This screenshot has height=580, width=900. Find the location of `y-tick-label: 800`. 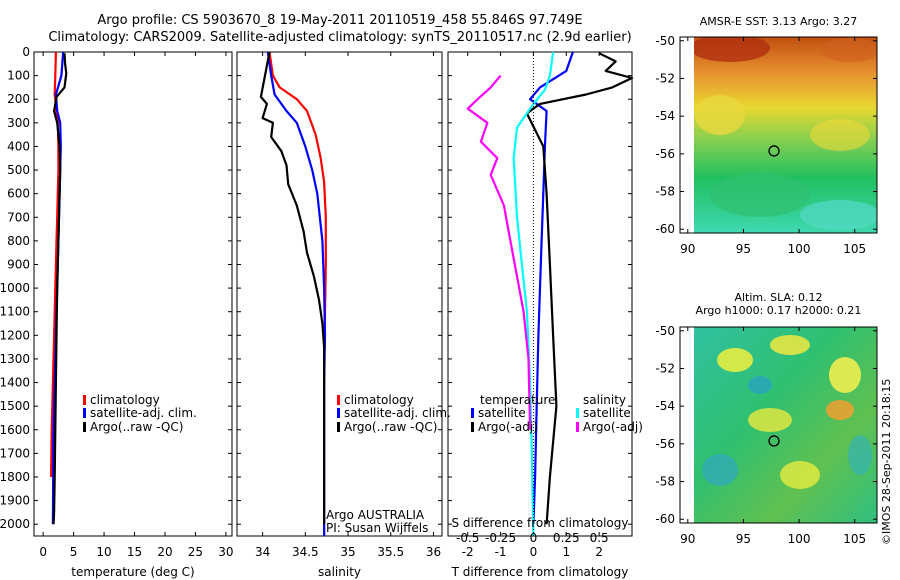

y-tick-label: 800 is located at coordinates (18, 241).